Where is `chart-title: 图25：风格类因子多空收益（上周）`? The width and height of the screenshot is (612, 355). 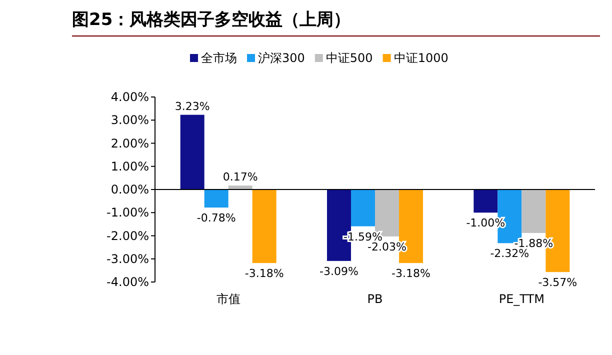
chart-title: 图25：风格类因子多空收益（上周） is located at coordinates (211, 20).